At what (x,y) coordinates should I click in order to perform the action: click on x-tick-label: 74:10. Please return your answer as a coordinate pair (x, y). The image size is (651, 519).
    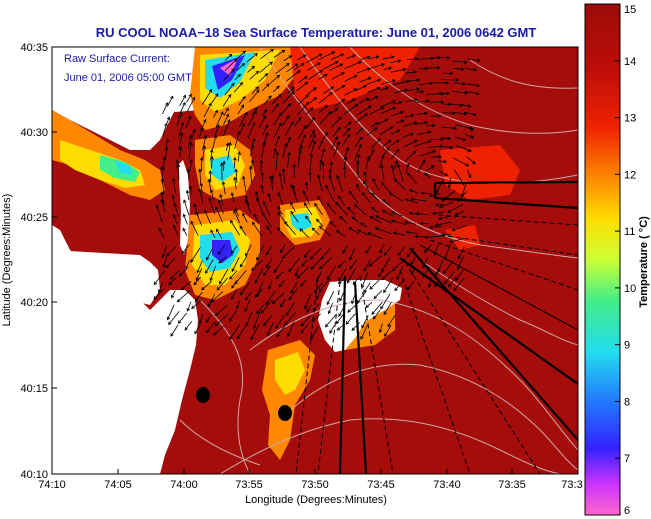
    Looking at the image, I should click on (52, 485).